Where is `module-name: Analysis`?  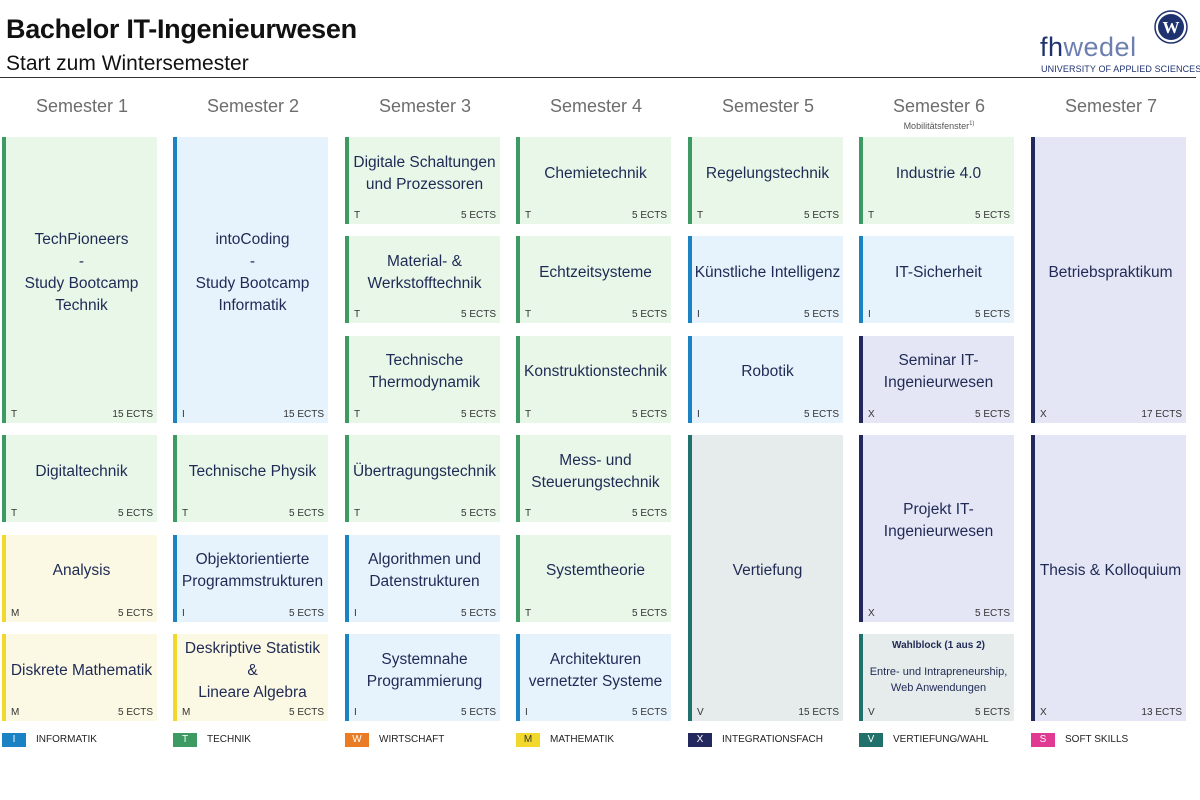
module-name: Analysis is located at coordinates (81, 571).